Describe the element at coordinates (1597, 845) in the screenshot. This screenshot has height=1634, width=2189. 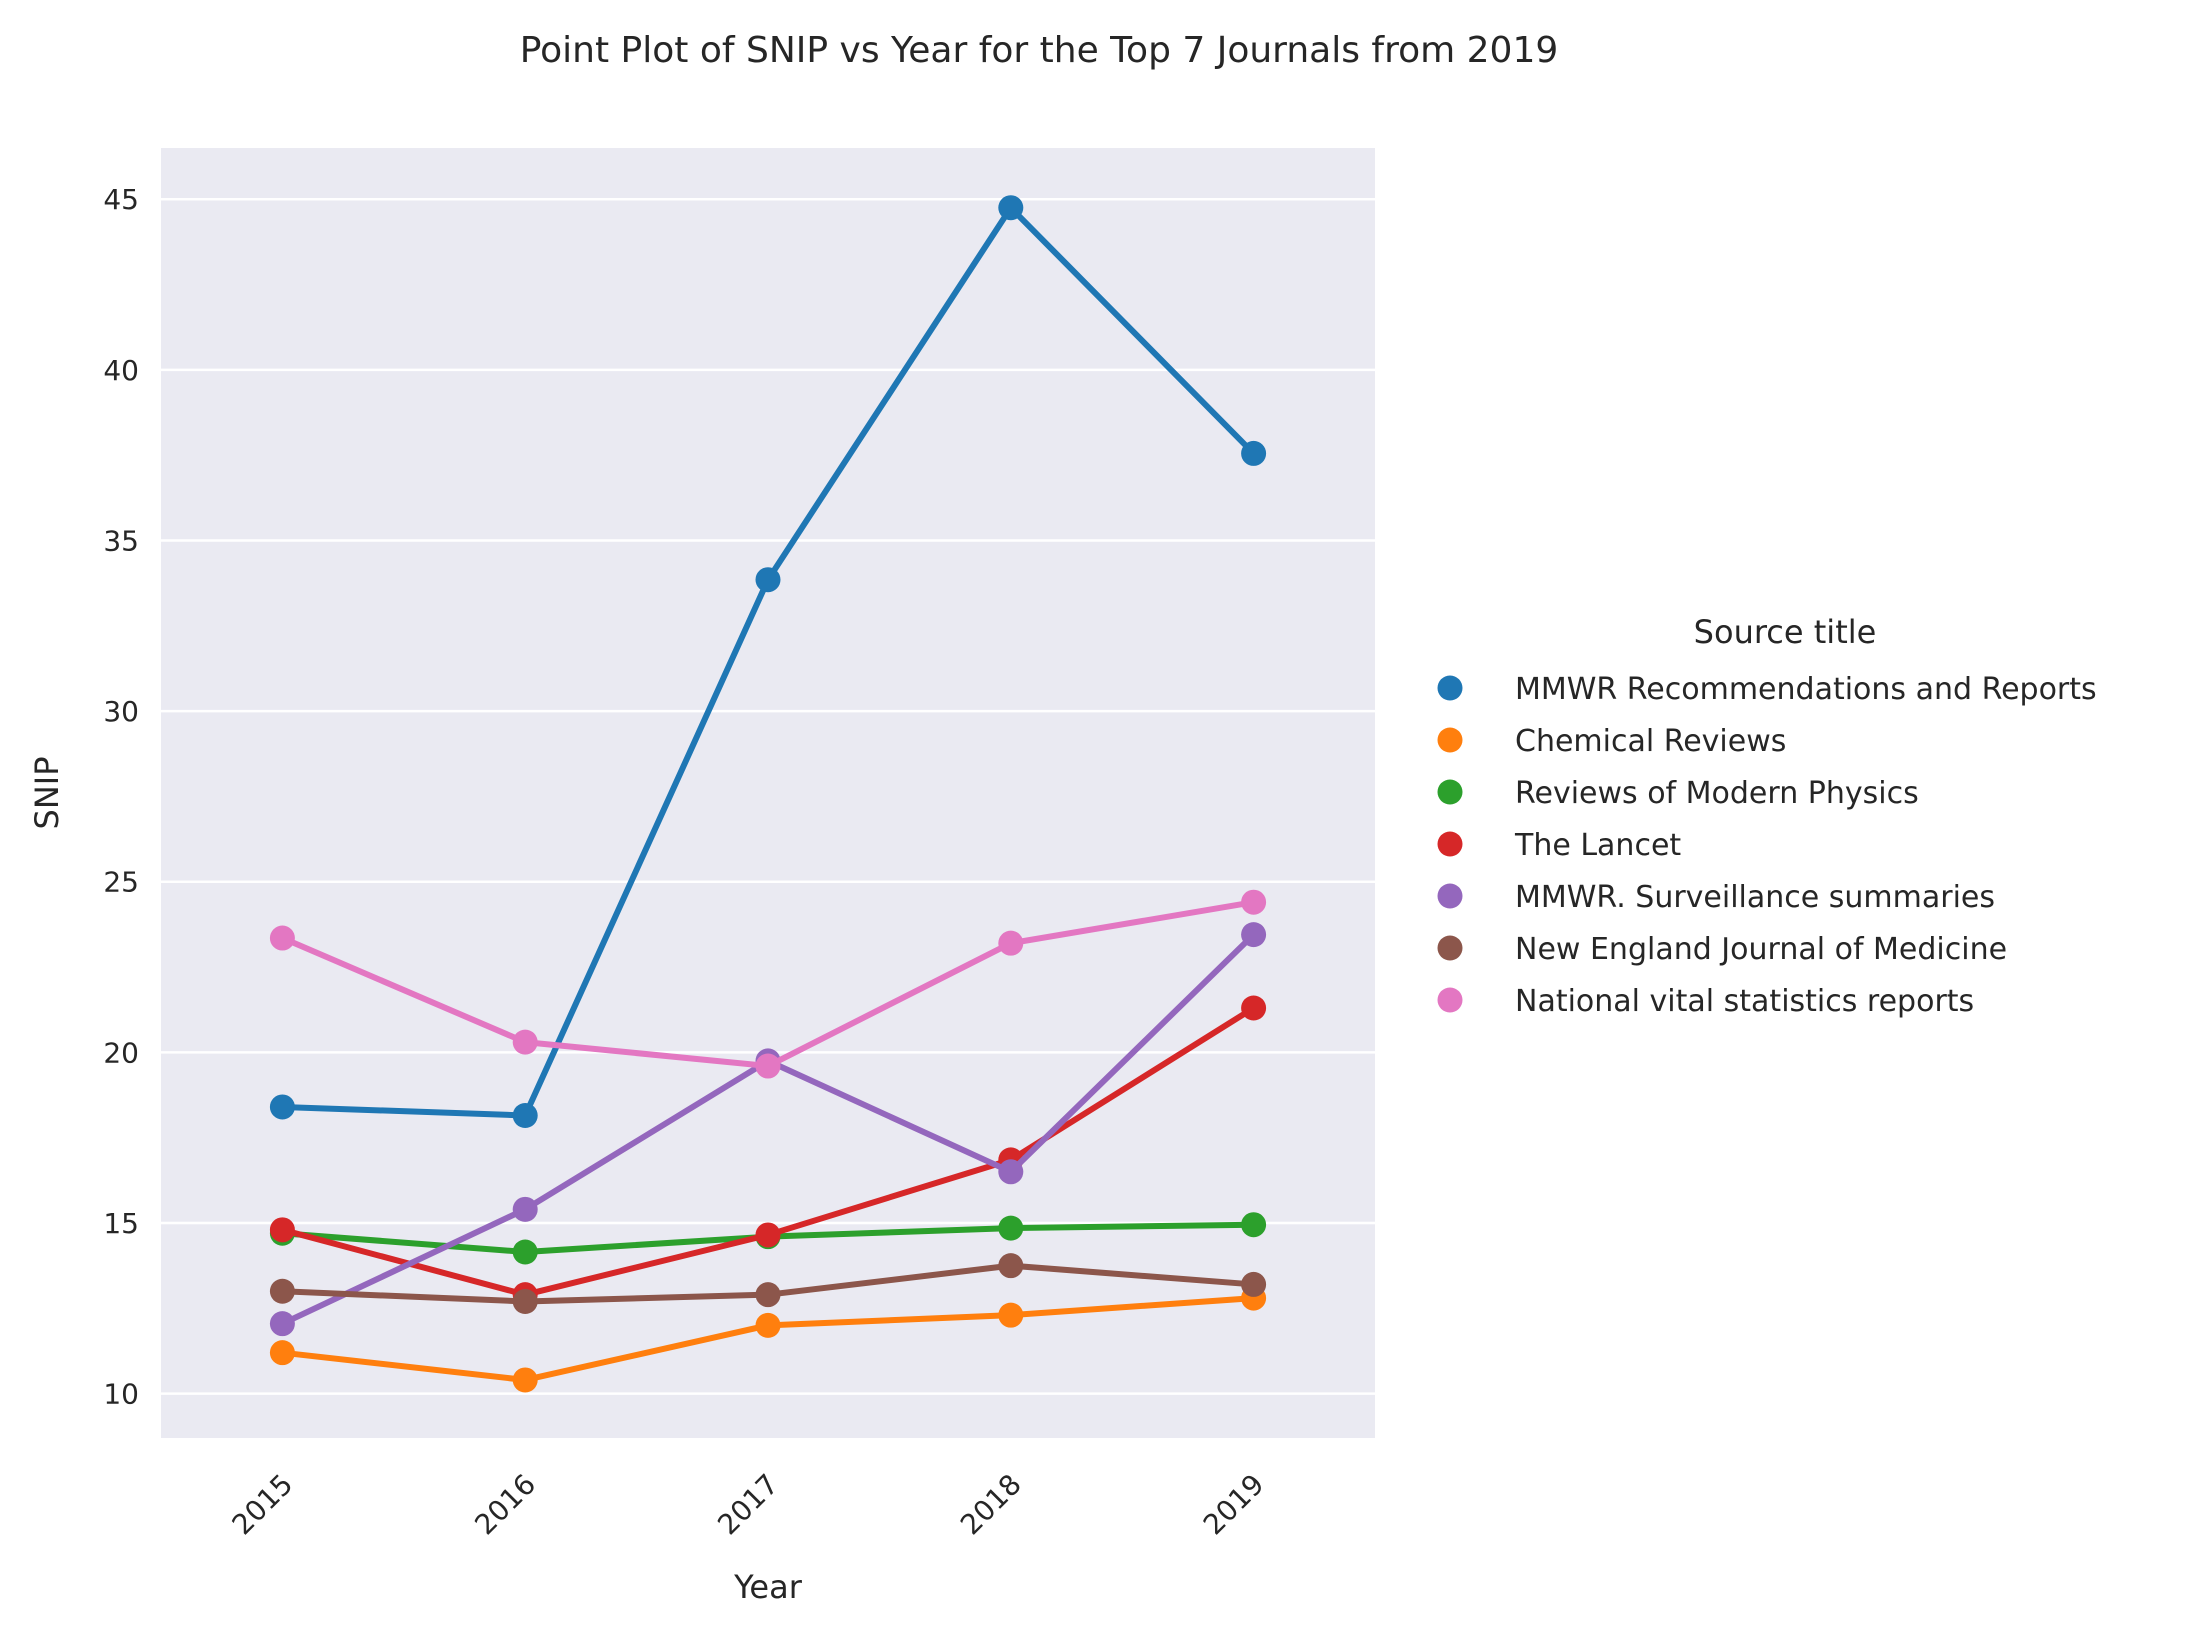
I see `legend-entry-label: The Lancet` at that location.